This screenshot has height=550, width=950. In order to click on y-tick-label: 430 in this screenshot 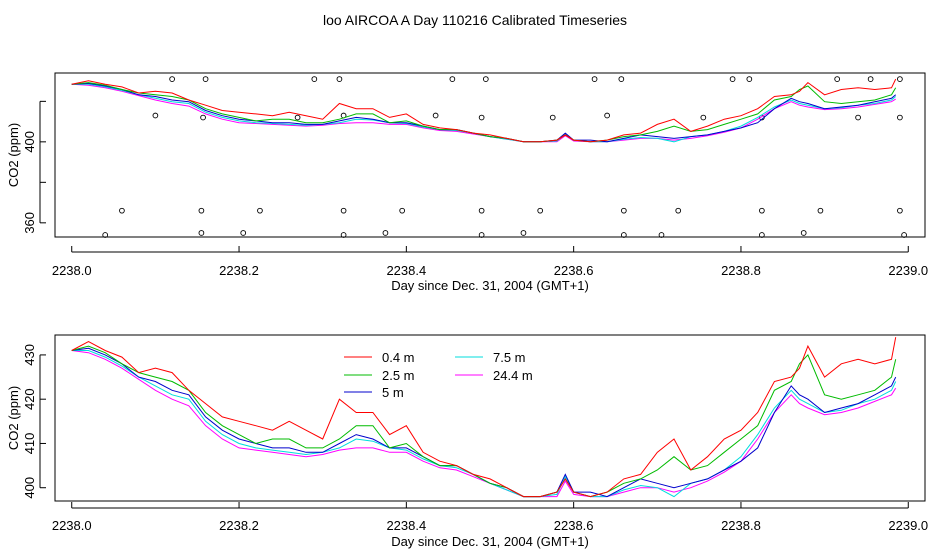, I will do `click(29, 355)`.